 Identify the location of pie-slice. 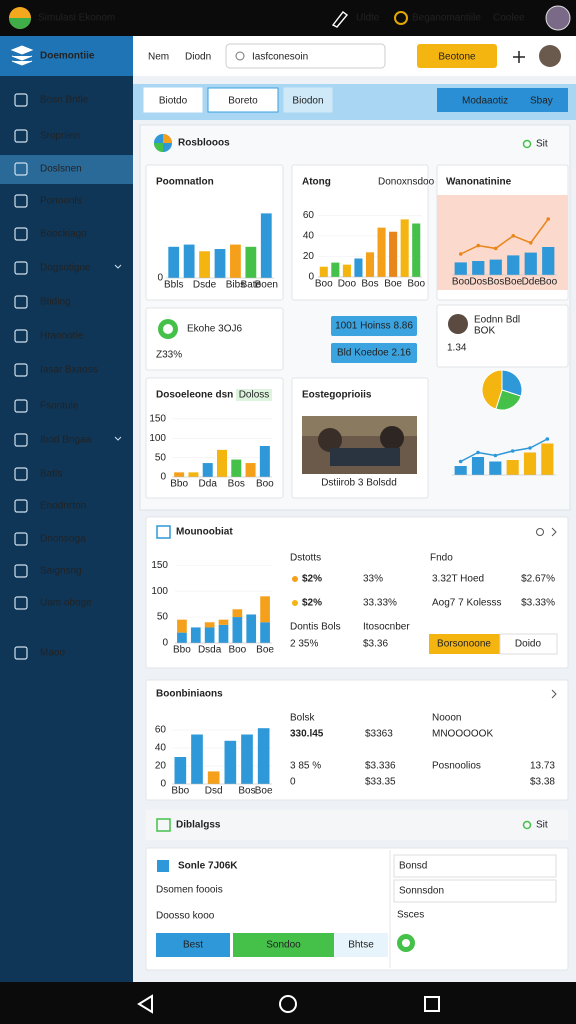
(508, 400).